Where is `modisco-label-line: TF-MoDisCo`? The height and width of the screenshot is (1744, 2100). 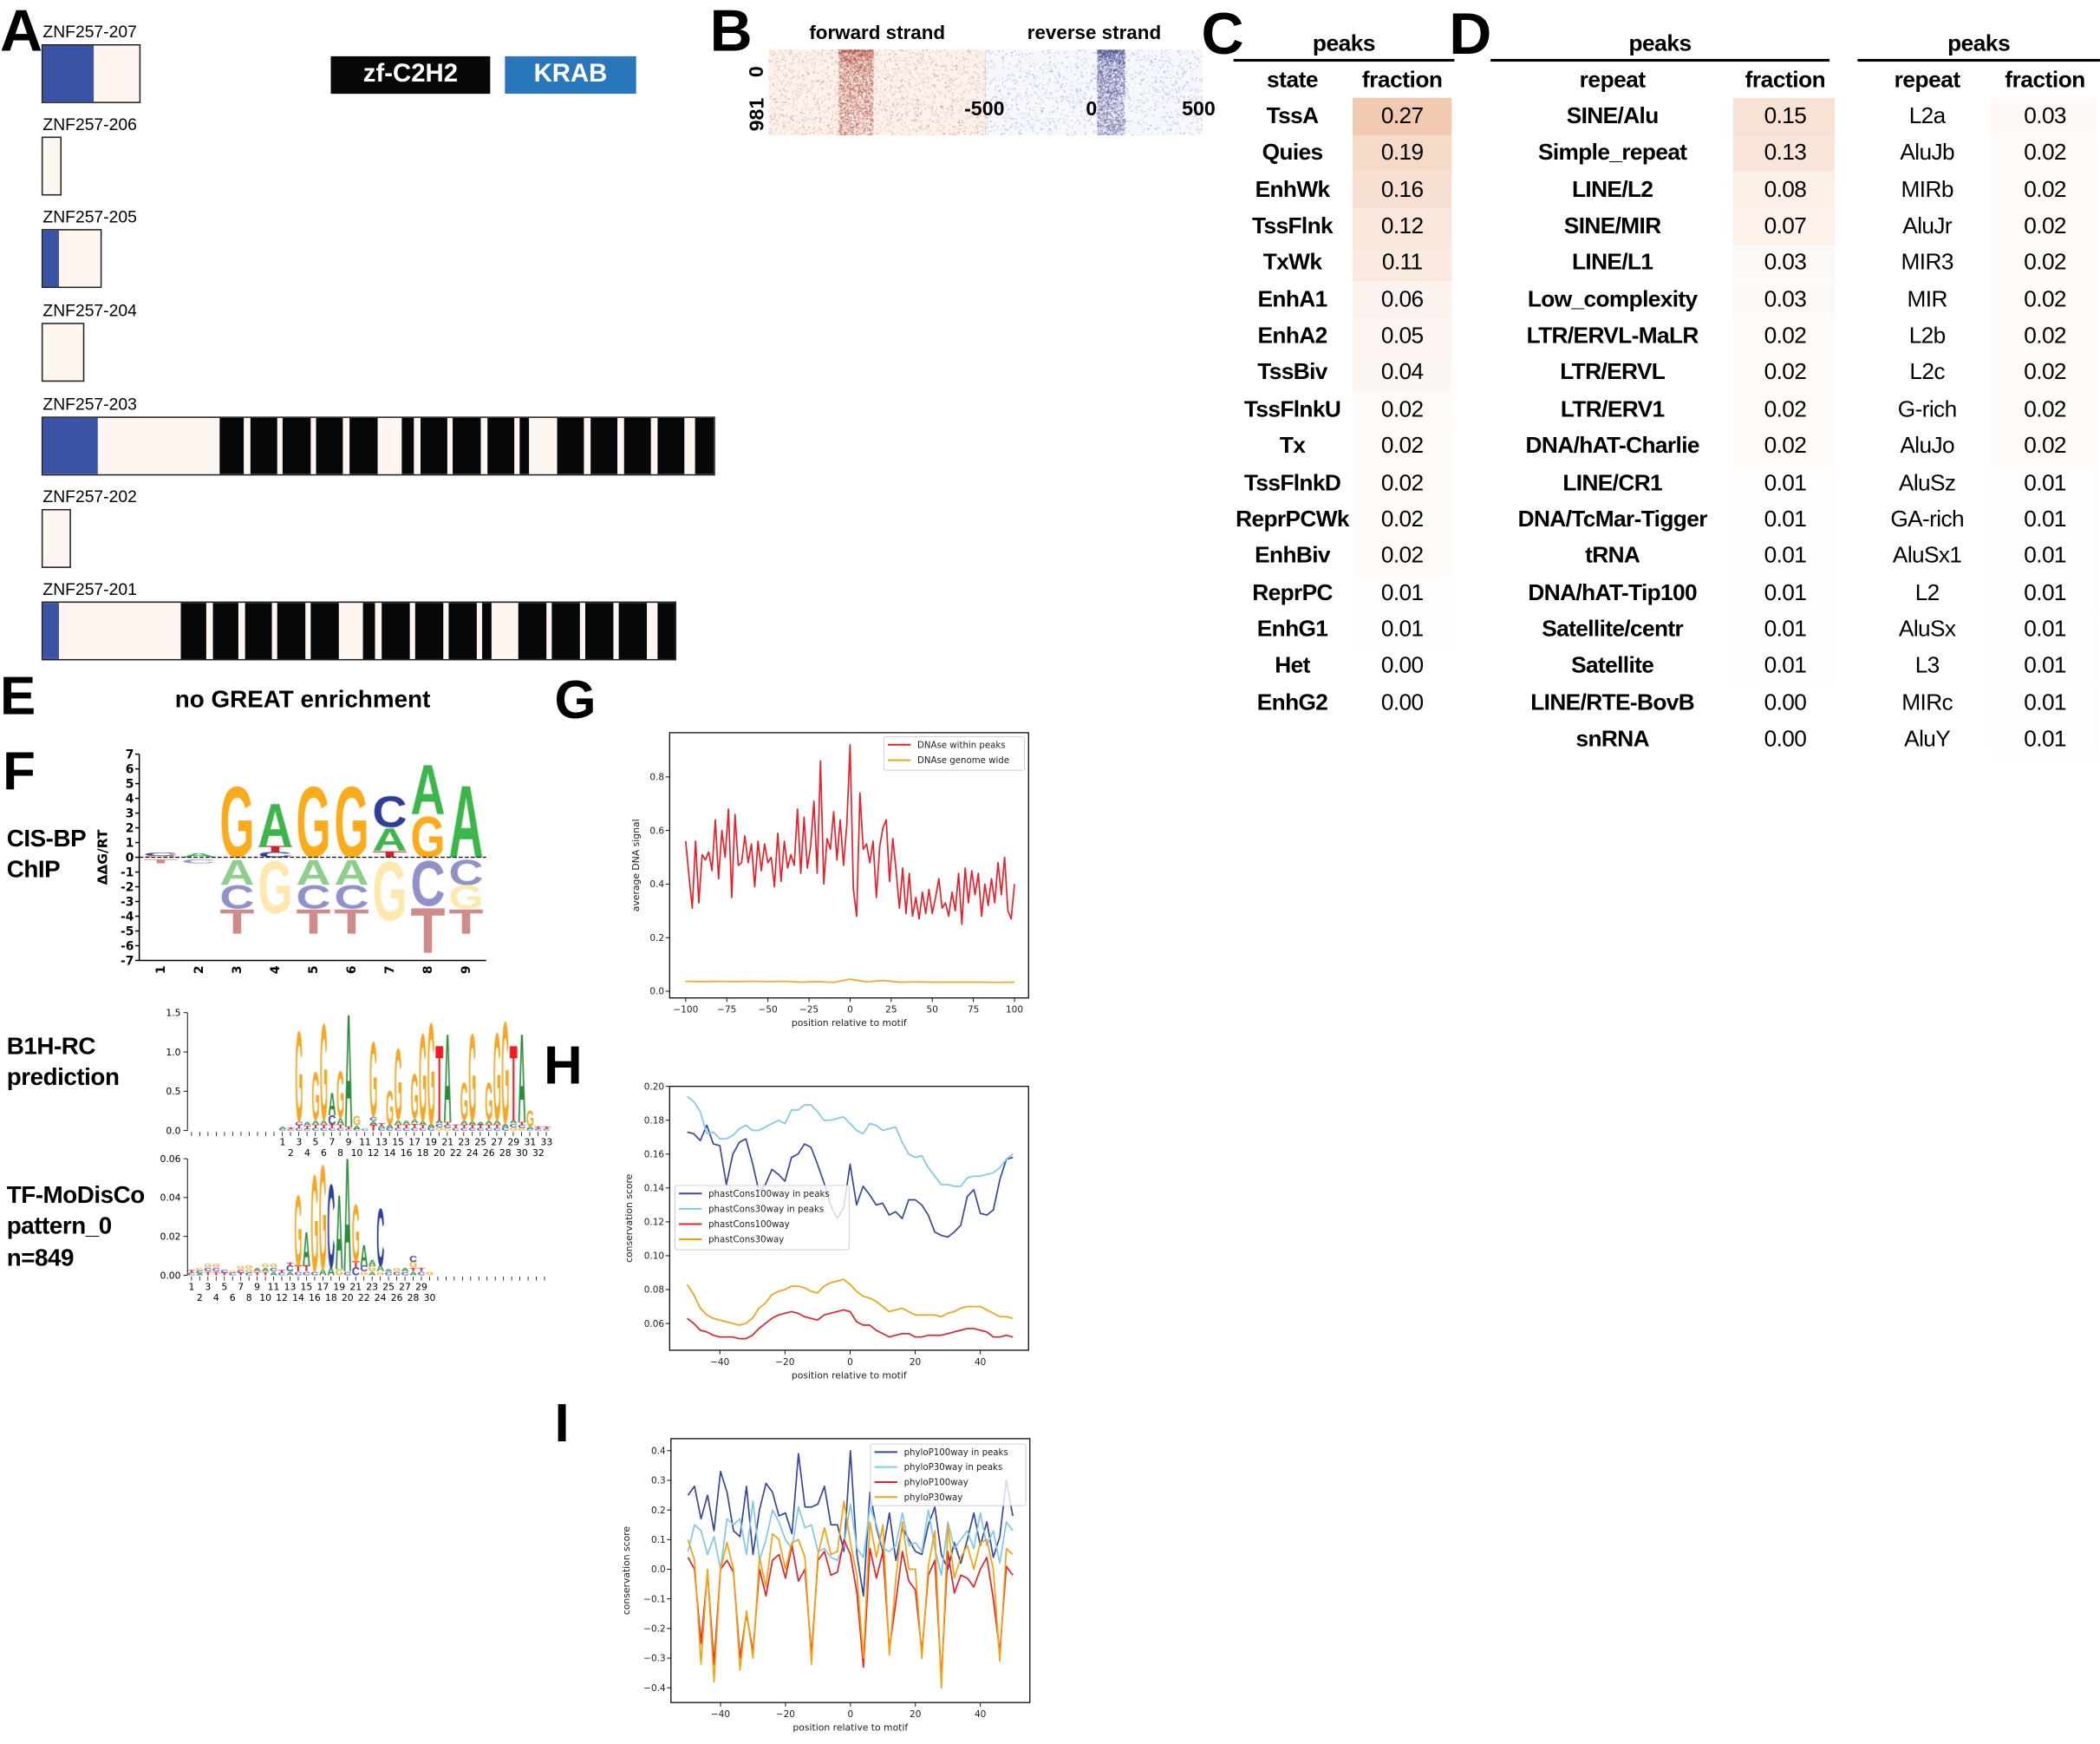 modisco-label-line: TF-MoDisCo is located at coordinates (76, 1195).